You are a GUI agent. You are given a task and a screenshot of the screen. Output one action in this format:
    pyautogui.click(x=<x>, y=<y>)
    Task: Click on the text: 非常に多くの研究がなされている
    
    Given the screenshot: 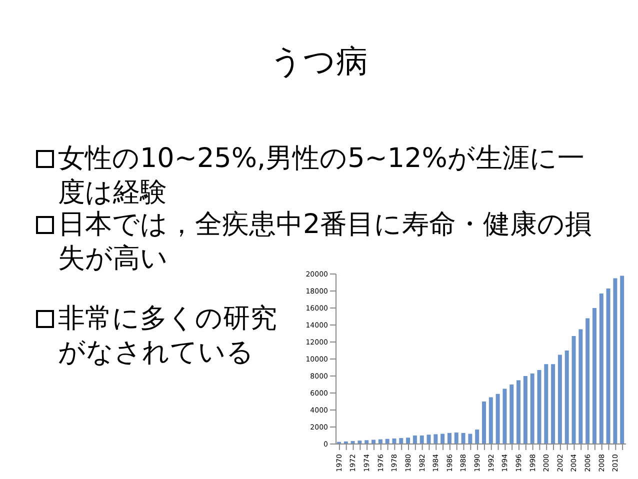 What is the action you would take?
    pyautogui.click(x=168, y=336)
    